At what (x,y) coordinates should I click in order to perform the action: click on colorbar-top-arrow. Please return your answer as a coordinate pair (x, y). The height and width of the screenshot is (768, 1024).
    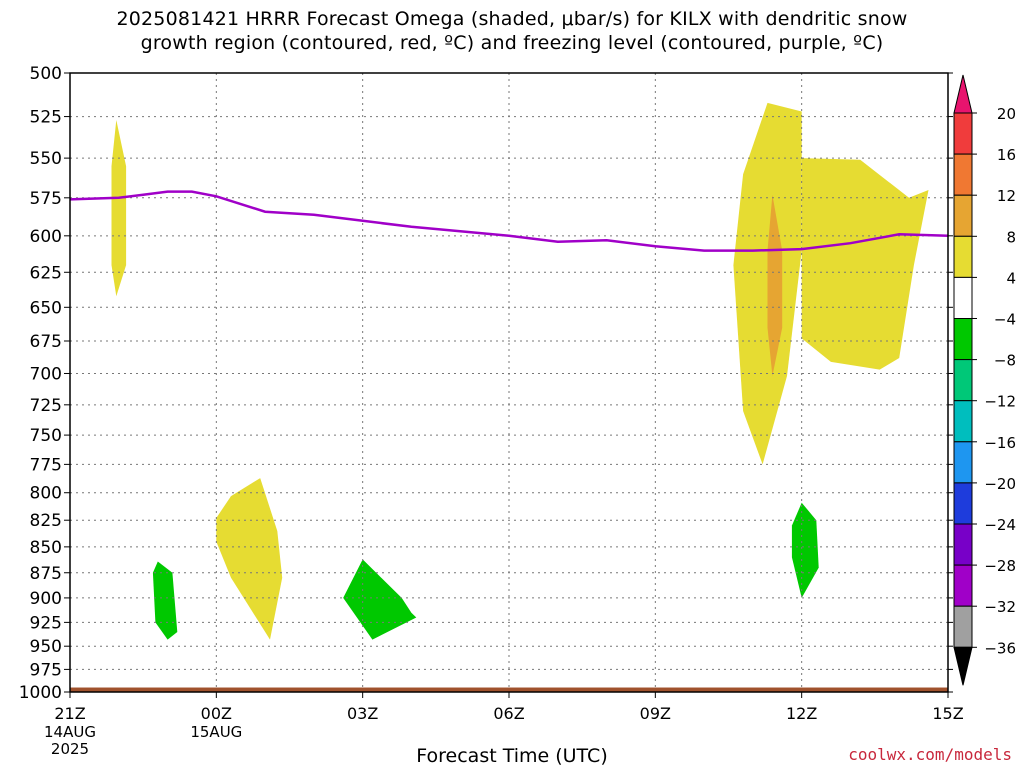
    Looking at the image, I should click on (963, 94).